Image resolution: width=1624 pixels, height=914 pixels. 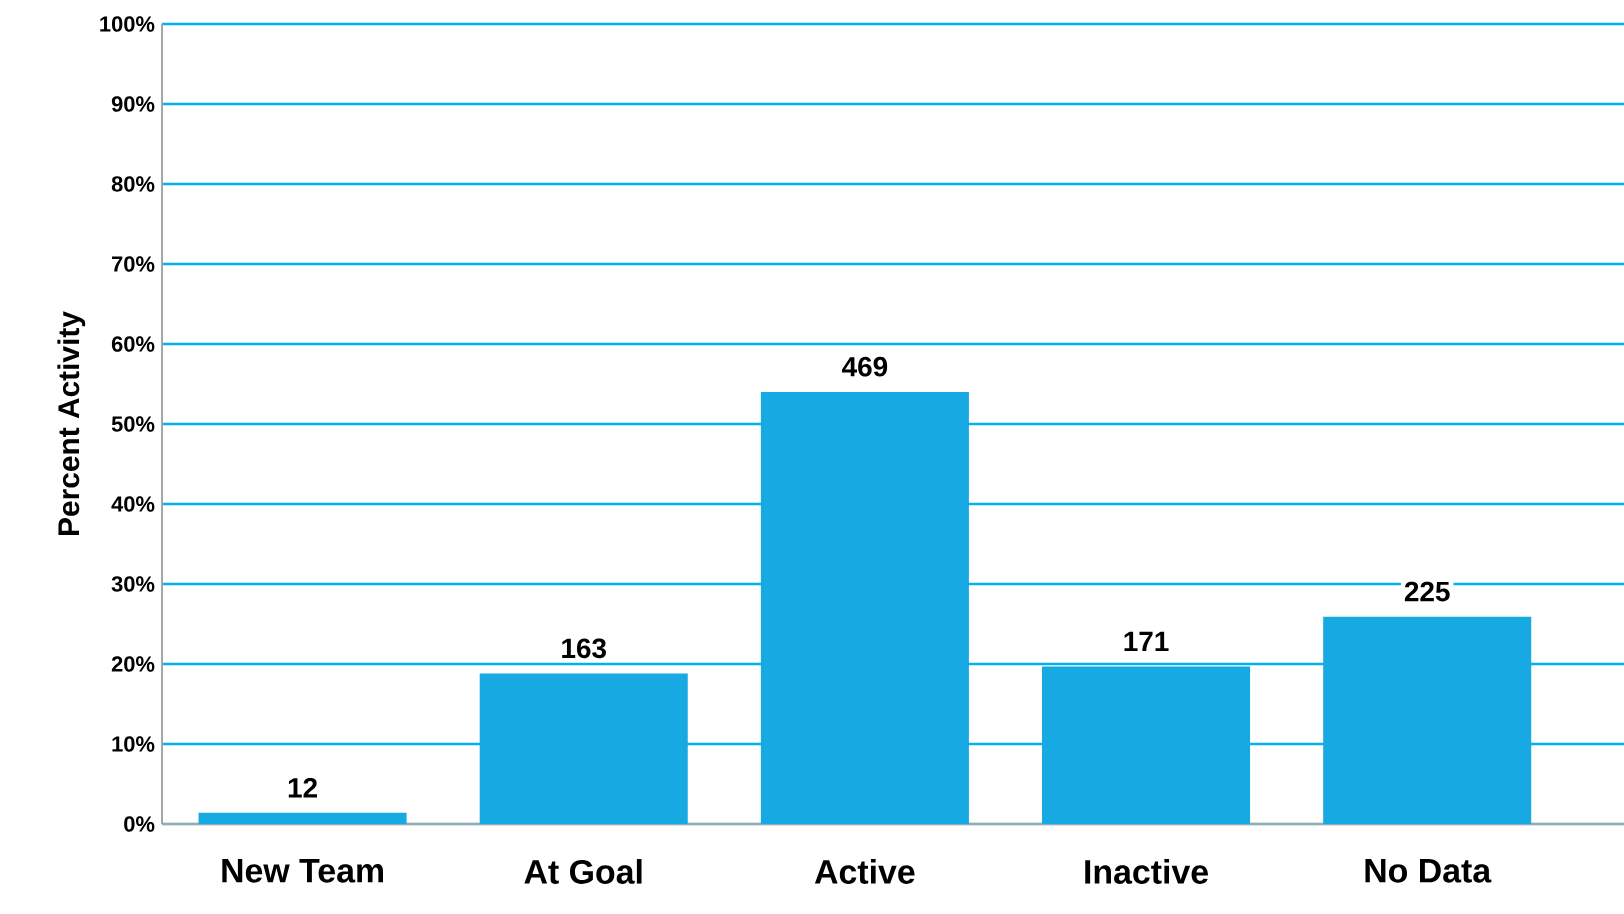 What do you see at coordinates (133, 104) in the screenshot?
I see `y-tick-label: 90%` at bounding box center [133, 104].